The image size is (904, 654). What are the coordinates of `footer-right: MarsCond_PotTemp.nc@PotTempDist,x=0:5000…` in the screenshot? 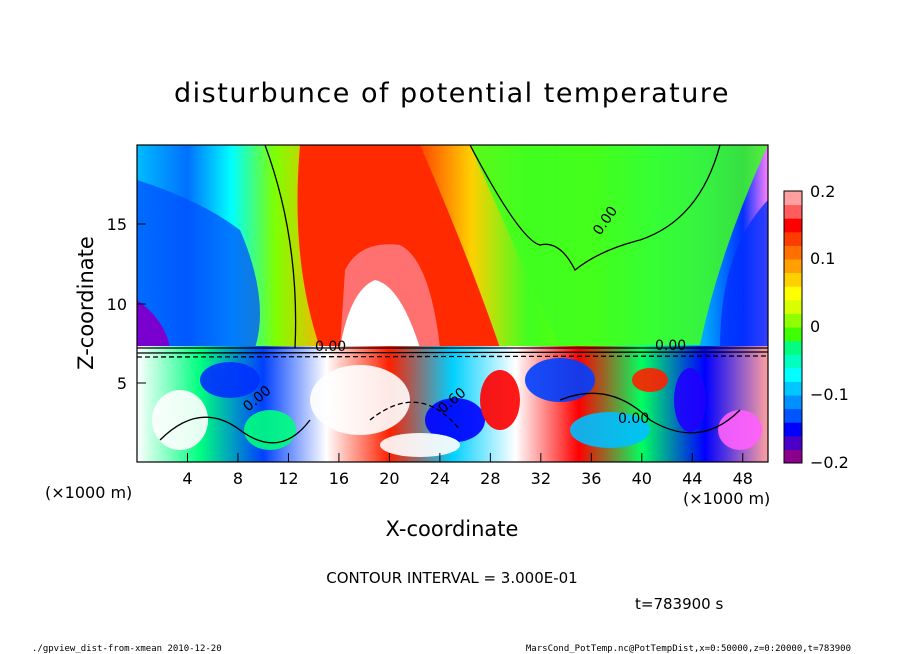 It's located at (688, 649).